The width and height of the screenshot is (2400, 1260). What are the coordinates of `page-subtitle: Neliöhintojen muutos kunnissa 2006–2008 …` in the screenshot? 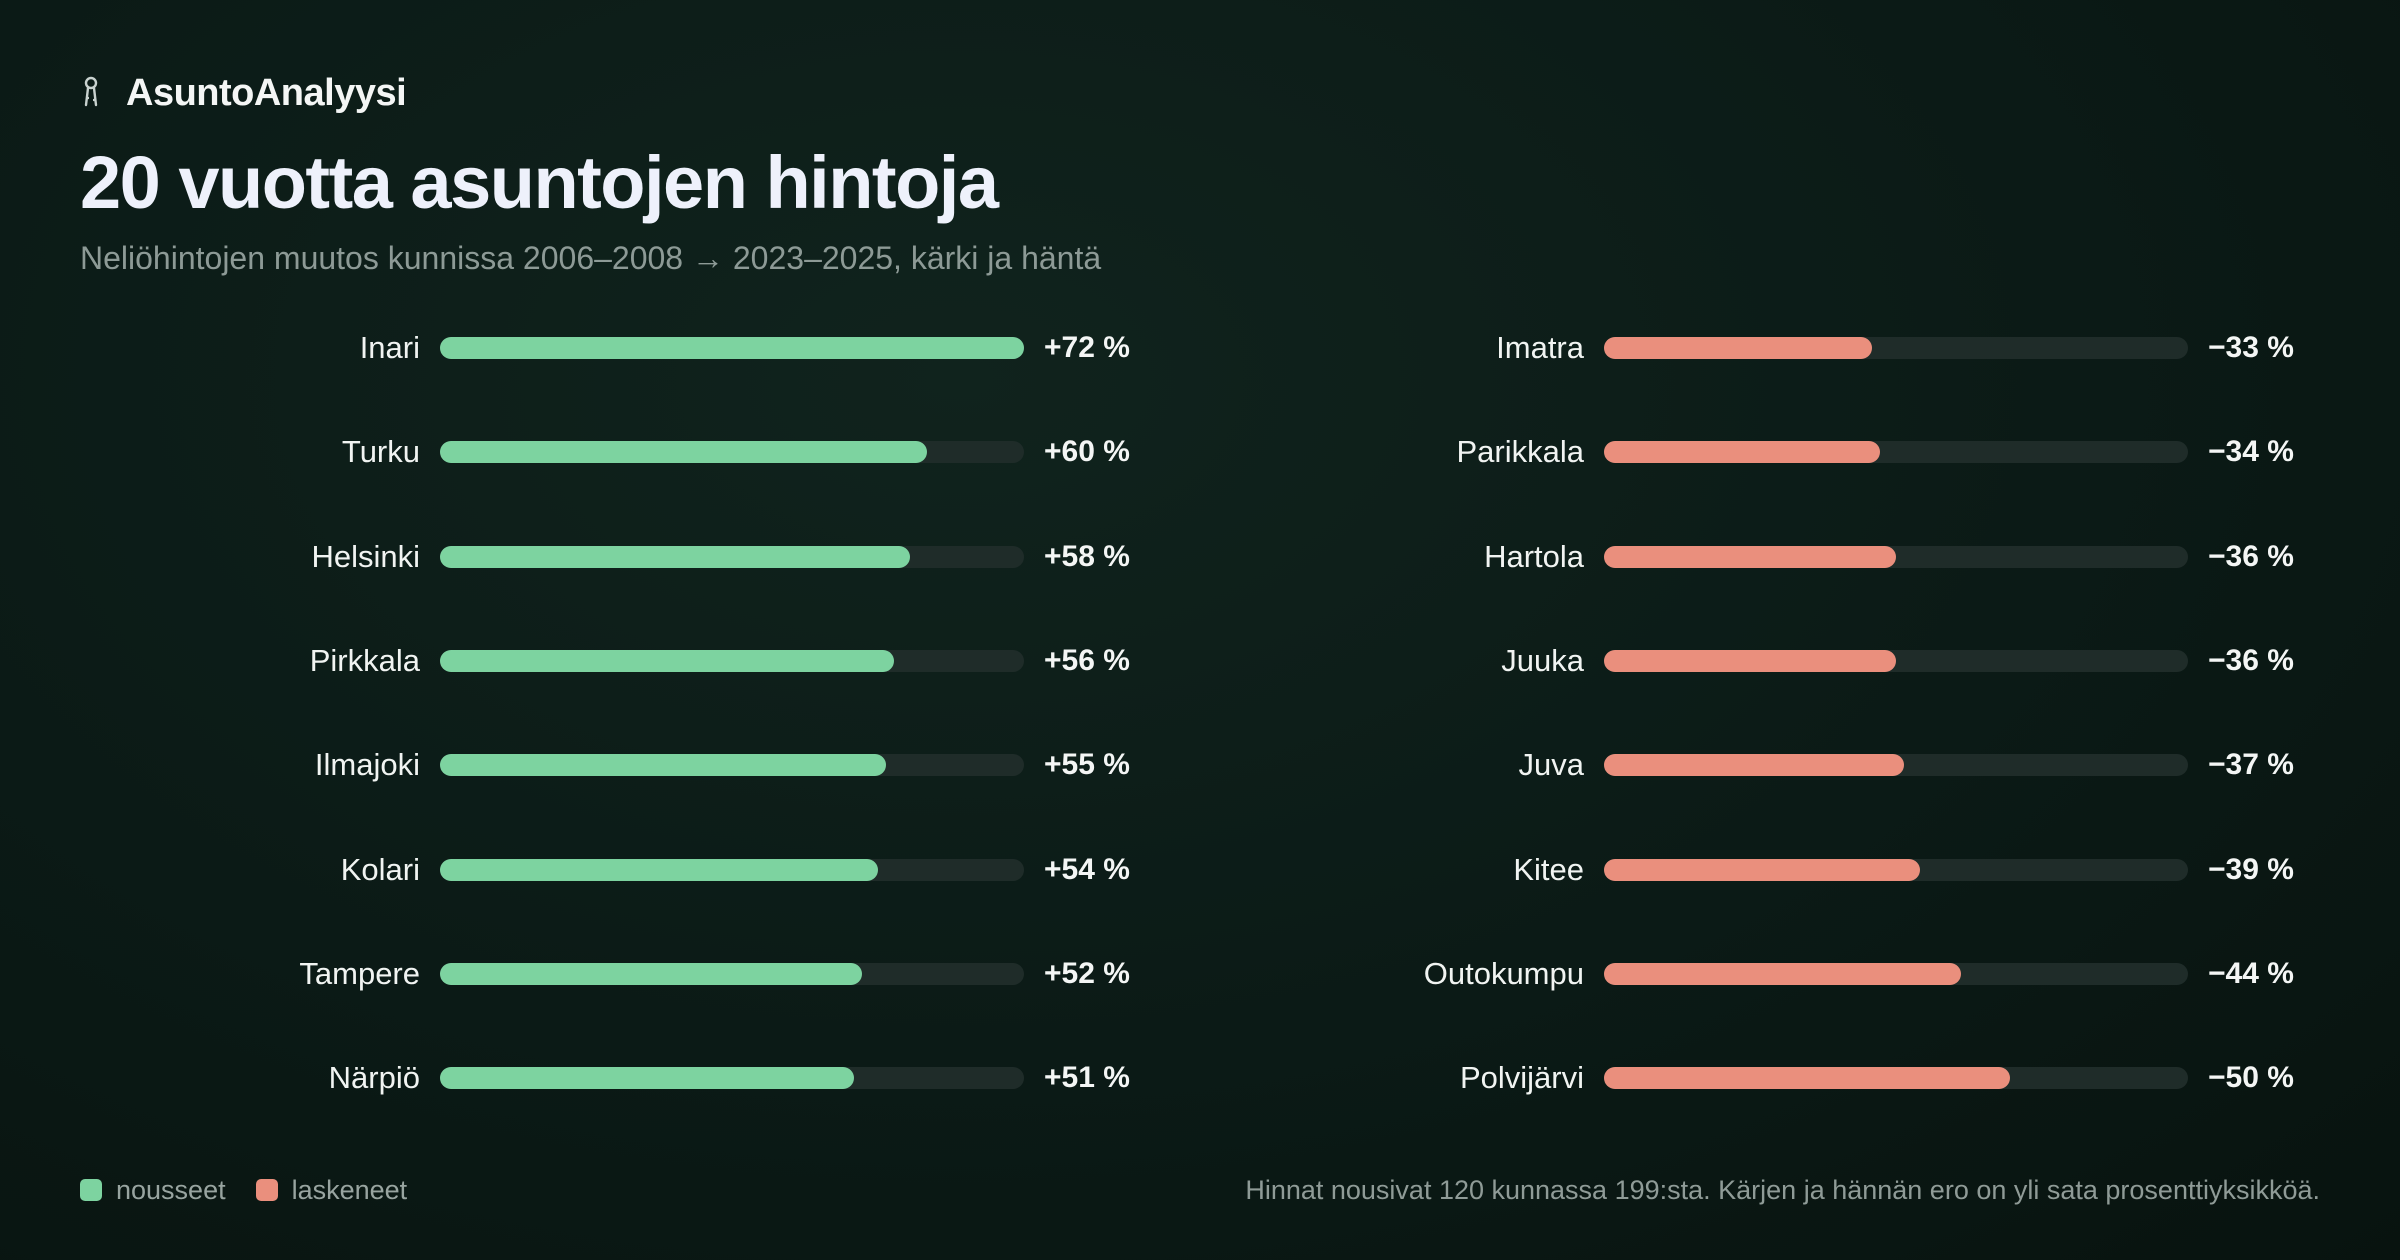 It's located at (591, 258).